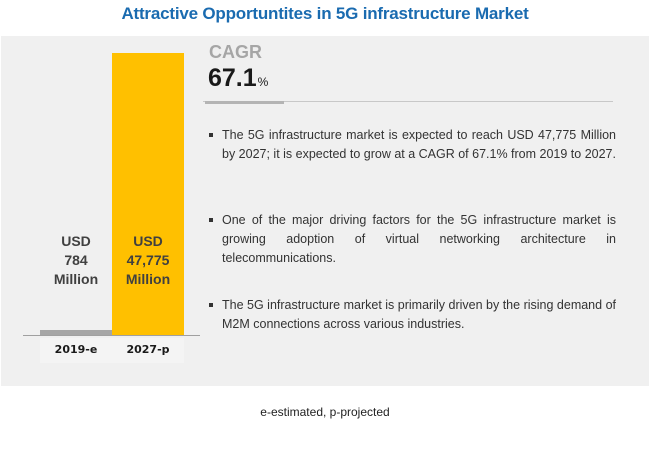 The width and height of the screenshot is (650, 449). I want to click on cagr-divider, so click(408, 101).